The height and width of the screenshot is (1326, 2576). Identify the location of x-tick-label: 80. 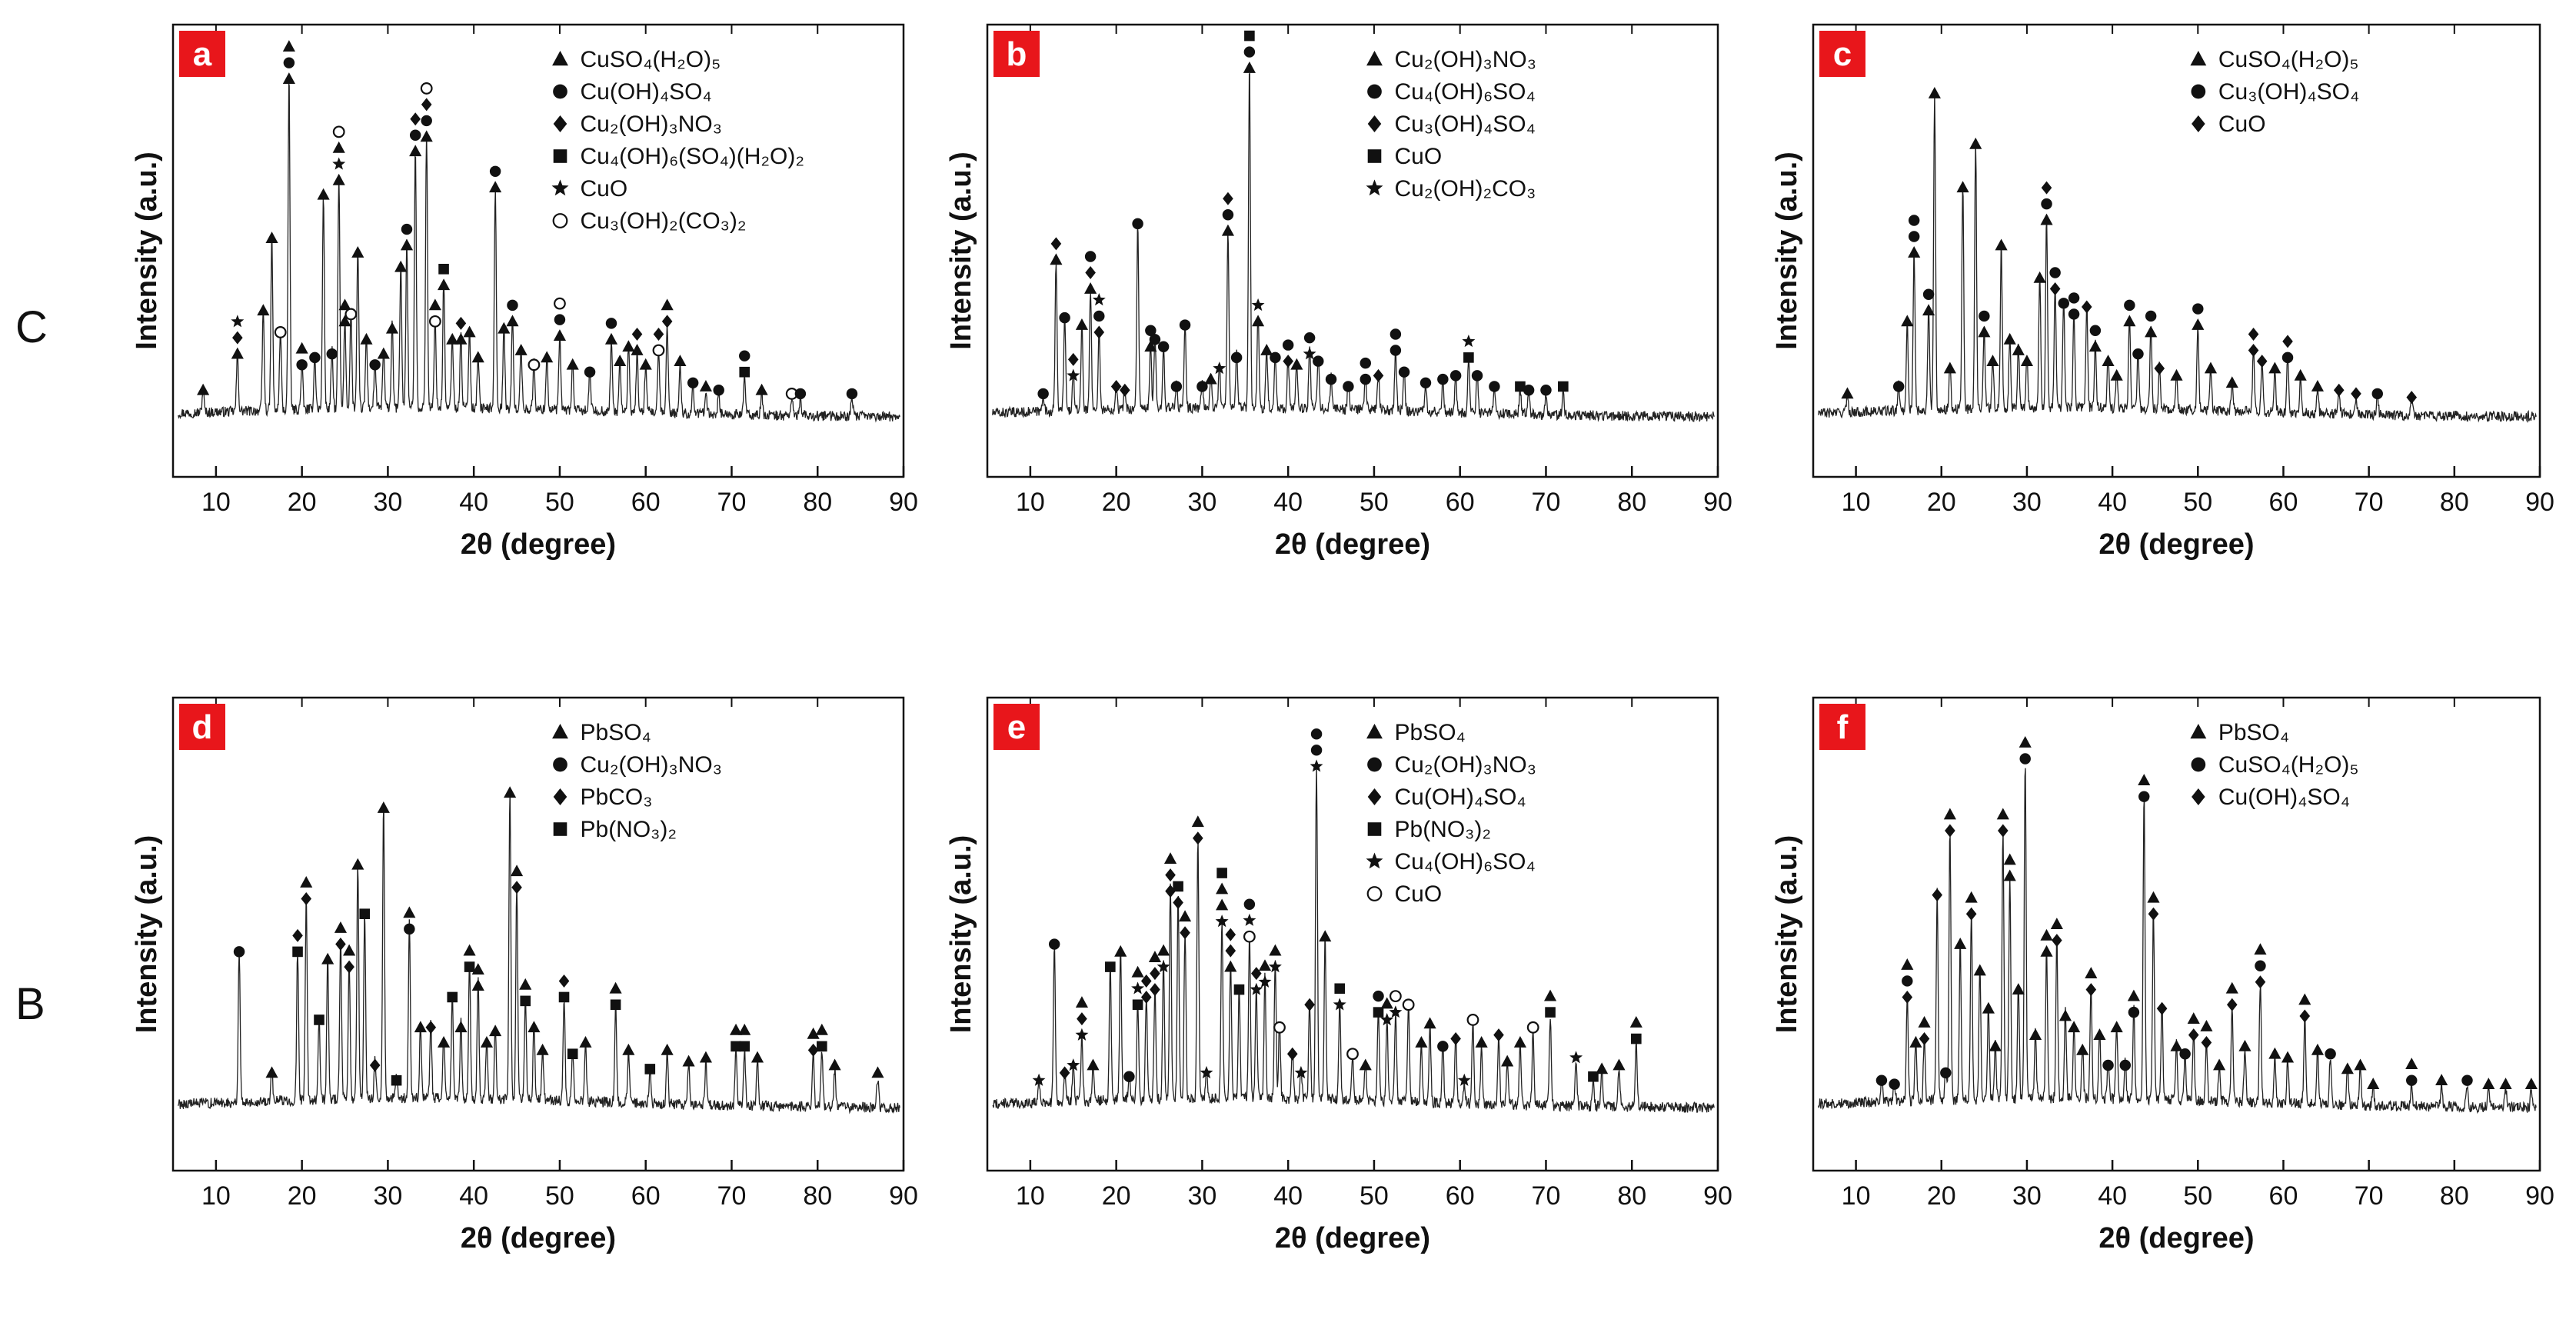
(1631, 1196).